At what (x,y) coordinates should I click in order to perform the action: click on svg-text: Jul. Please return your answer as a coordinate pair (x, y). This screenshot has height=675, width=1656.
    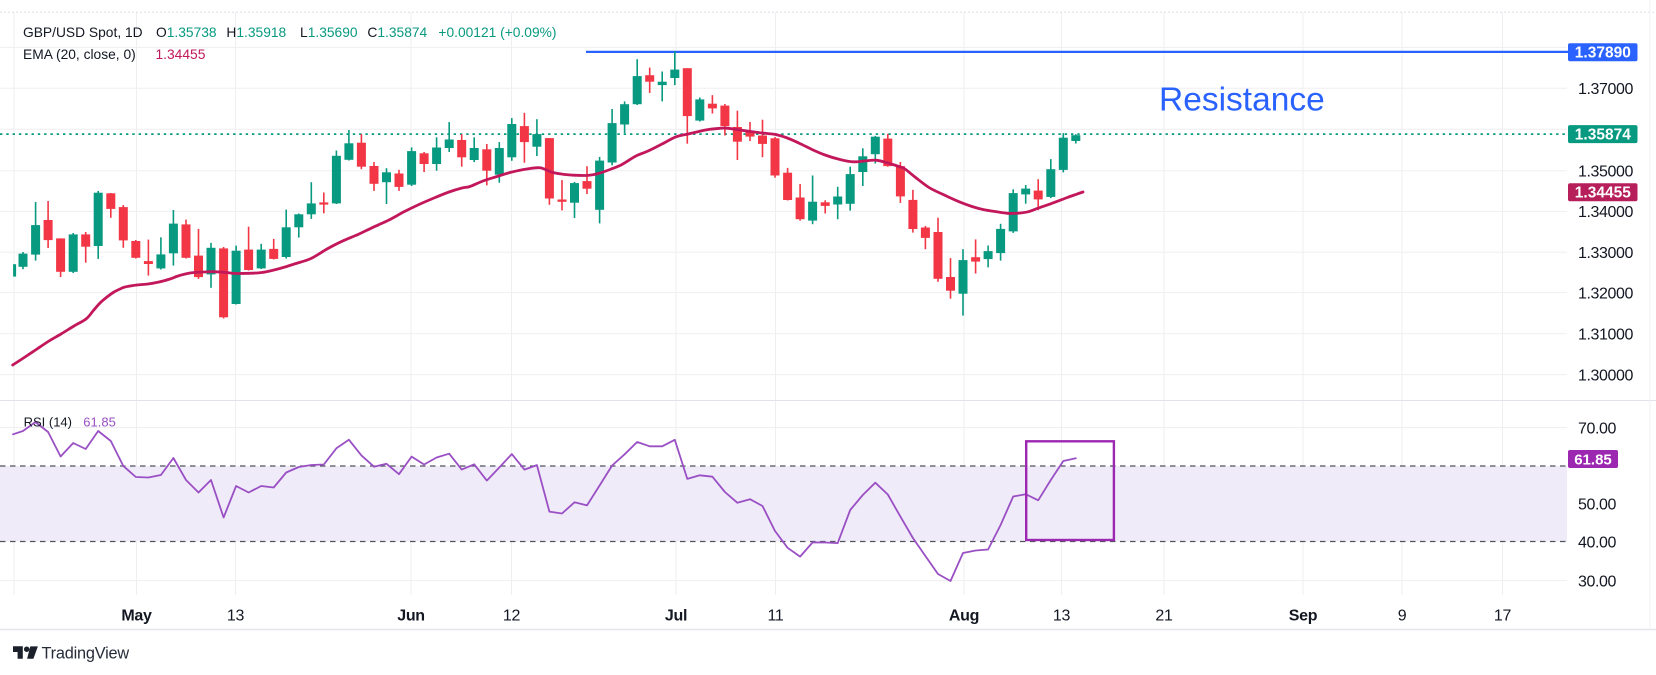
    Looking at the image, I should click on (676, 616).